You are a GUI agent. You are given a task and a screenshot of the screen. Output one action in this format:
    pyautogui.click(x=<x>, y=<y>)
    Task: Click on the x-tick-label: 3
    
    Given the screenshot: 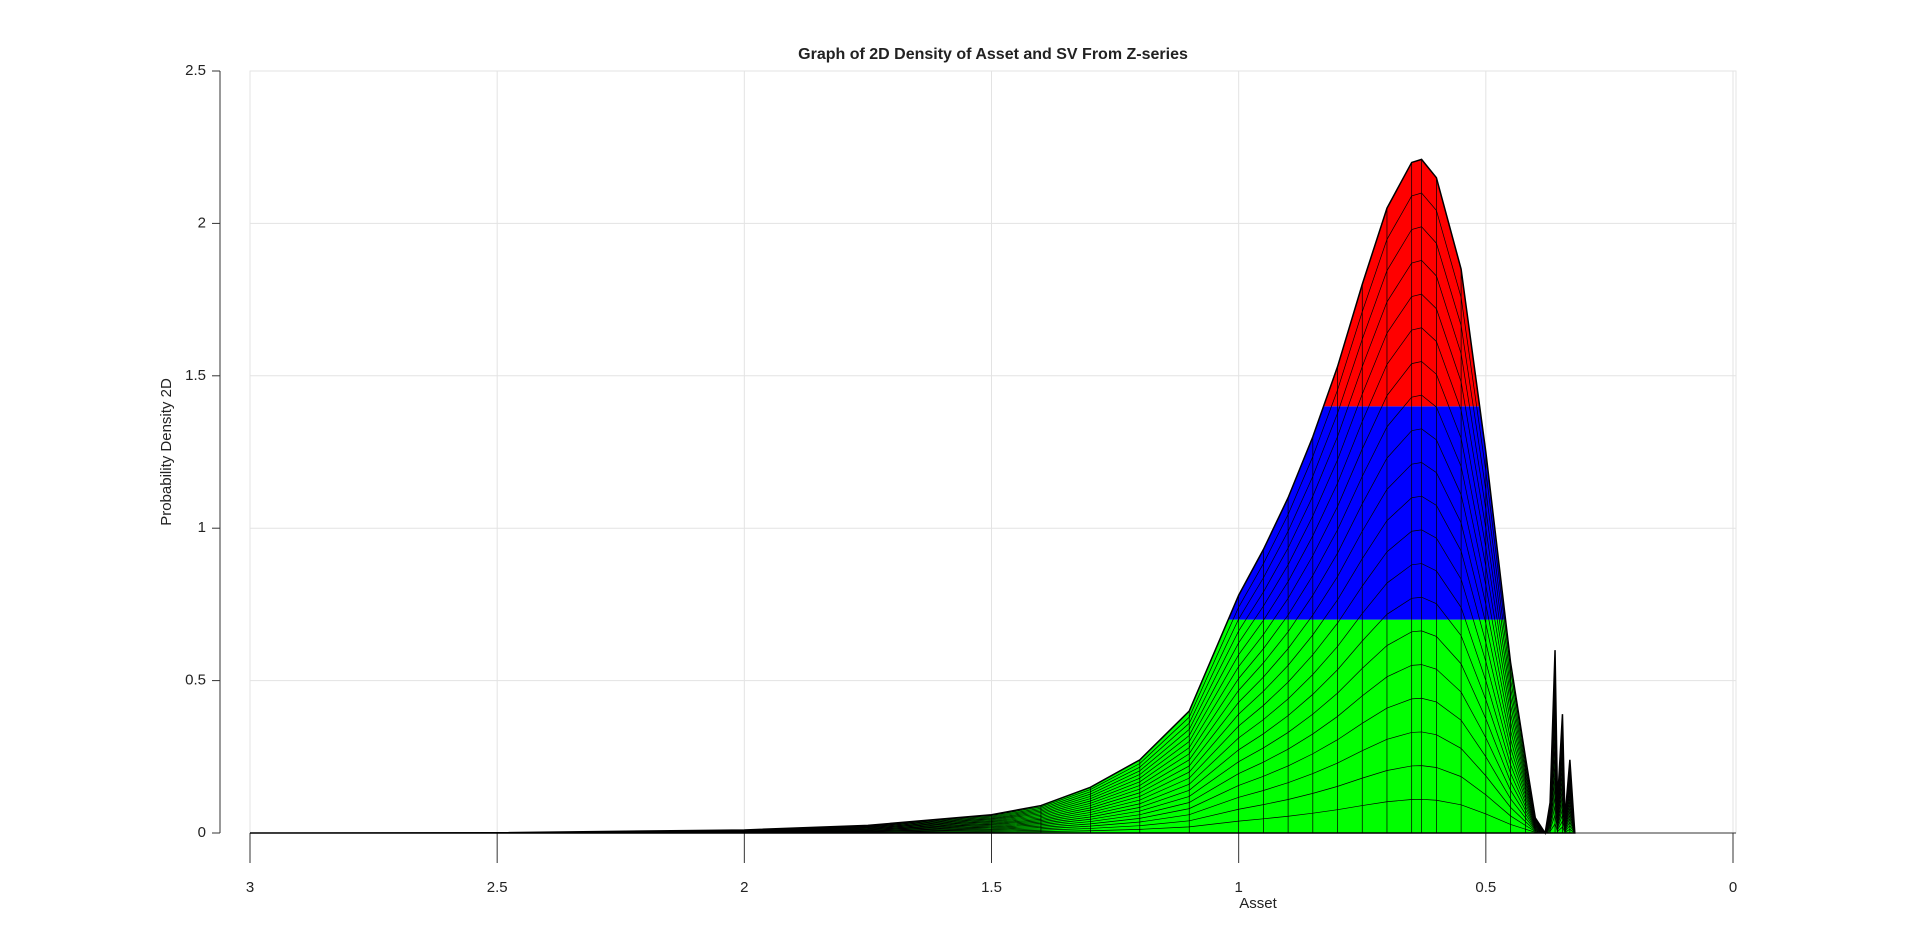 What is the action you would take?
    pyautogui.click(x=250, y=887)
    